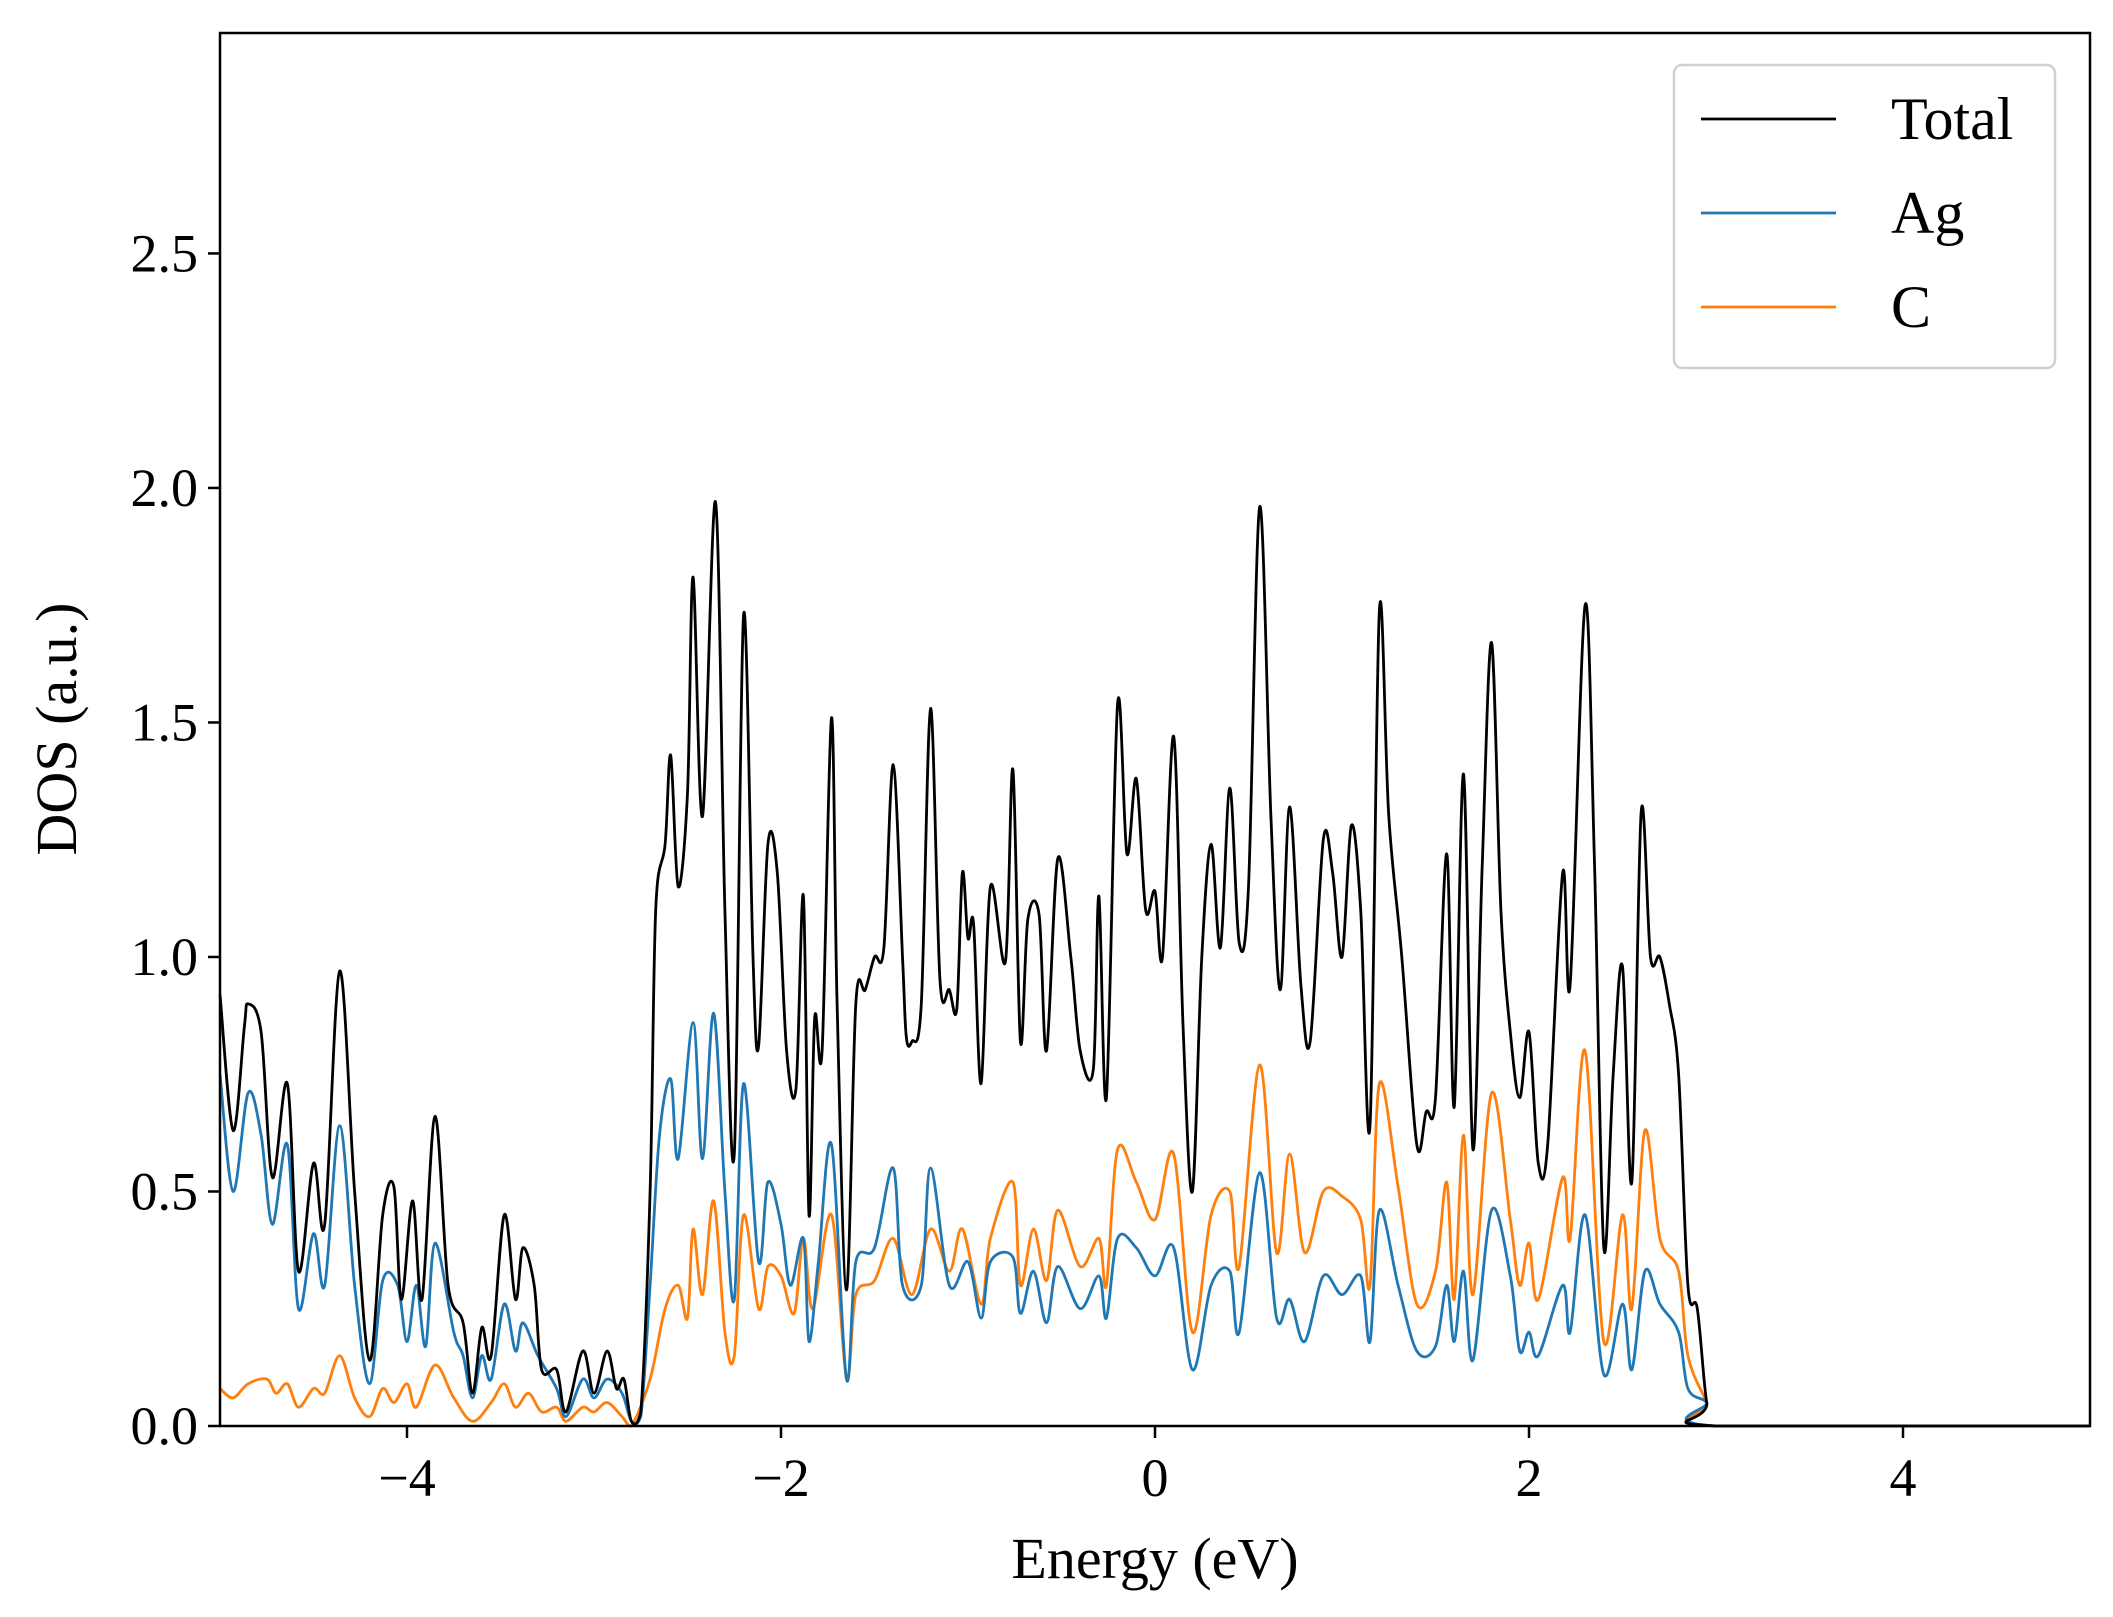 Image resolution: width=2113 pixels, height=1617 pixels. What do you see at coordinates (165, 722) in the screenshot?
I see `y-tick-label: 1.5` at bounding box center [165, 722].